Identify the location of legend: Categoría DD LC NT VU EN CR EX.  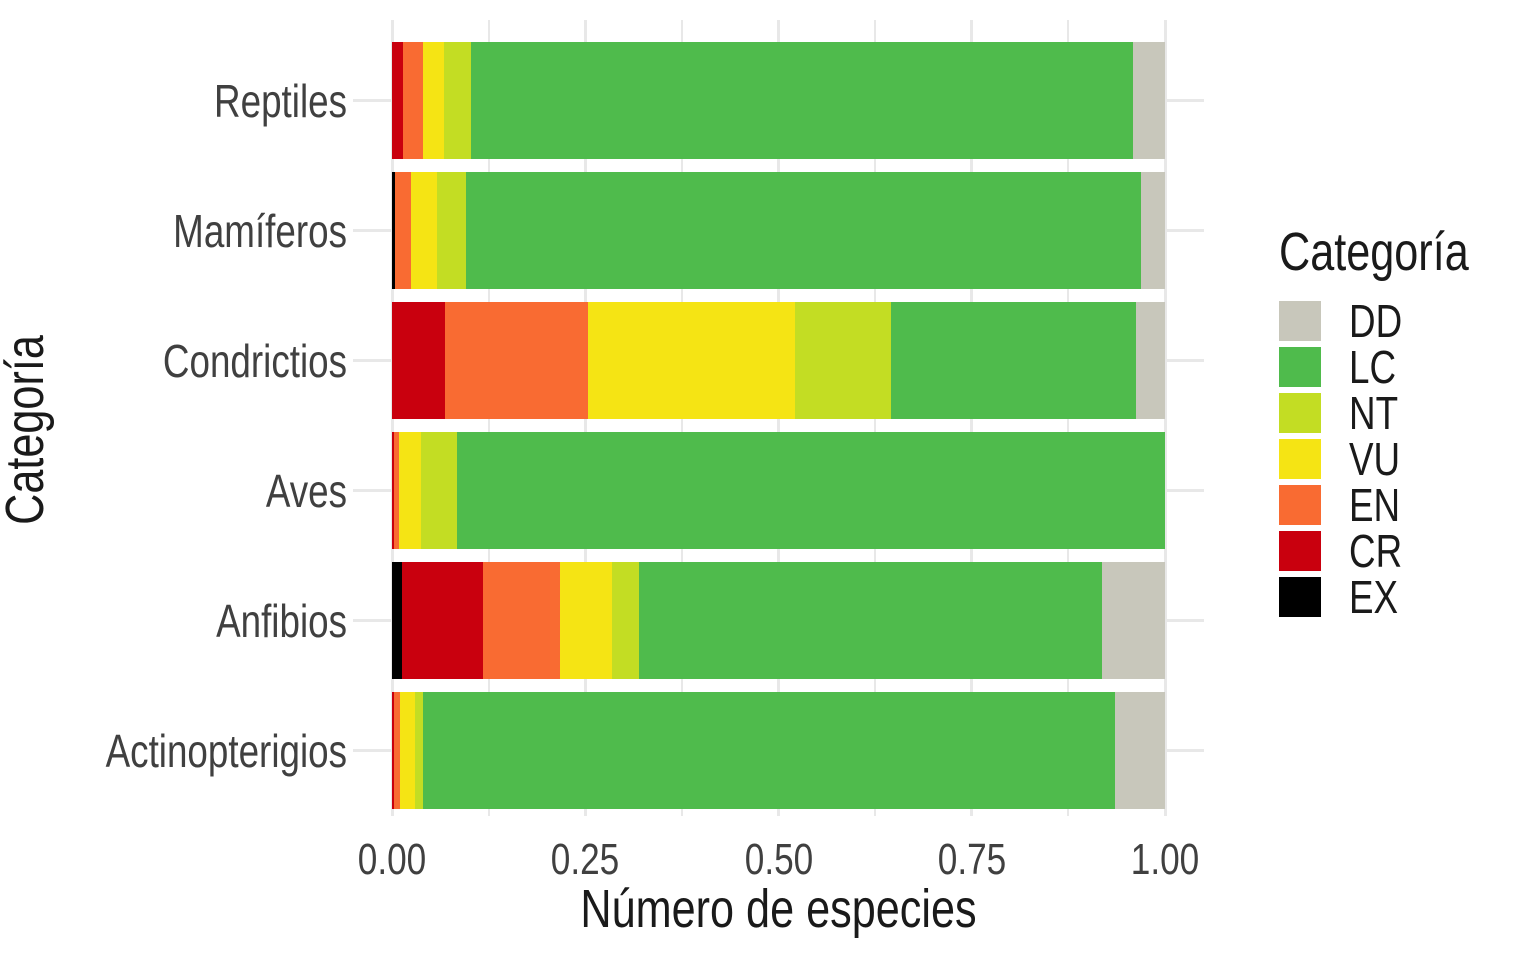
(1407, 424).